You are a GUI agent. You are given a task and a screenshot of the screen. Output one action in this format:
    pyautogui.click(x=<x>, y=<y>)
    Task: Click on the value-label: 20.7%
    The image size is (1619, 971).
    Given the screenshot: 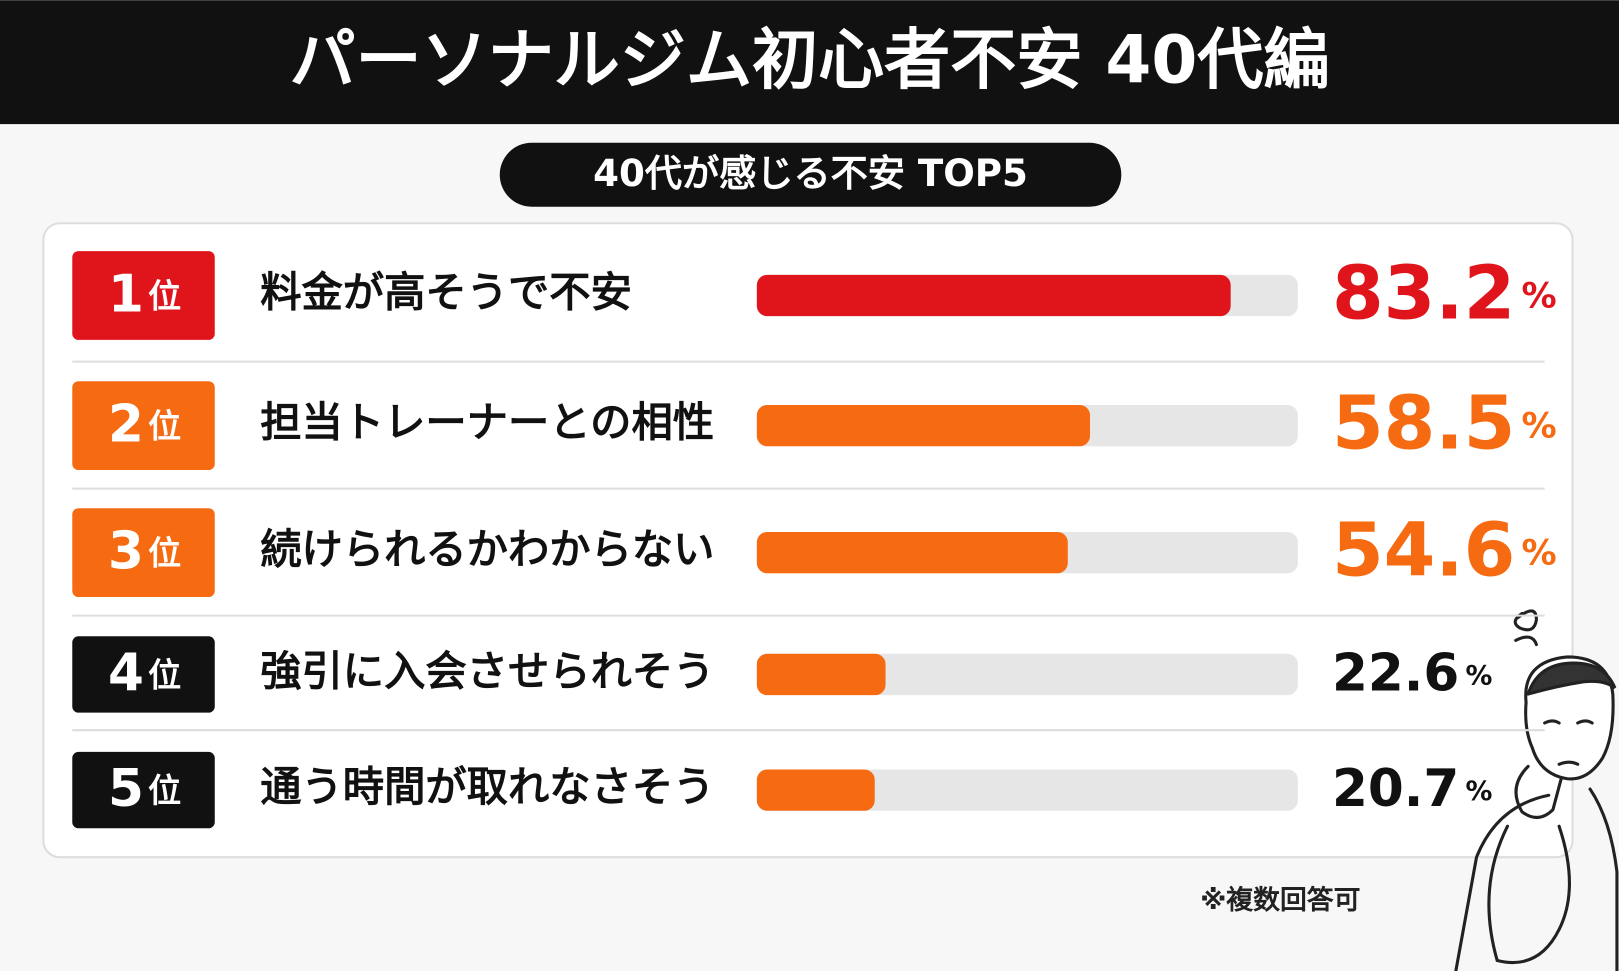 What is the action you would take?
    pyautogui.click(x=1412, y=789)
    